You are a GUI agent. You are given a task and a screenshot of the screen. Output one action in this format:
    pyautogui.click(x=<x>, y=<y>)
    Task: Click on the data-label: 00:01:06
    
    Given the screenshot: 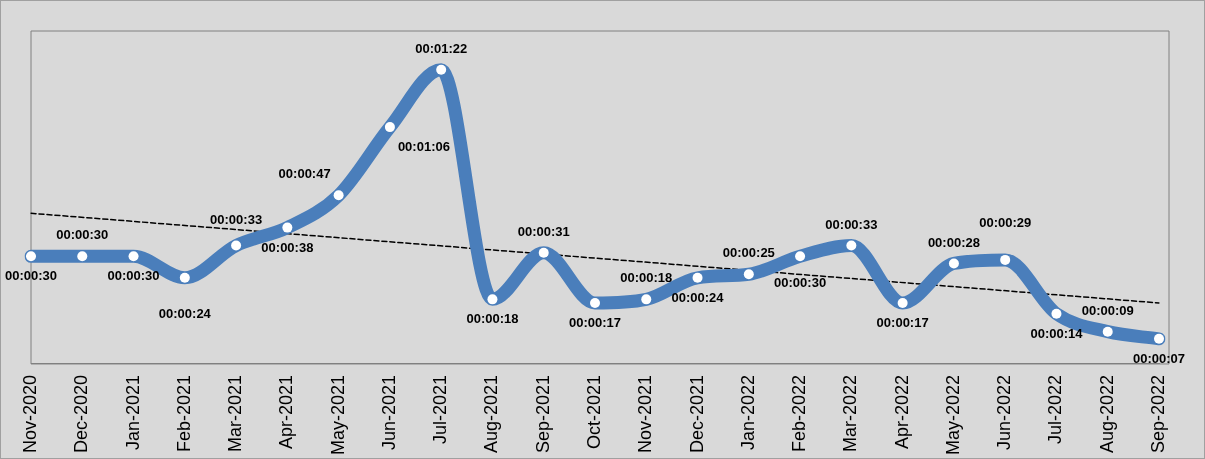 What is the action you would take?
    pyautogui.click(x=423, y=147)
    